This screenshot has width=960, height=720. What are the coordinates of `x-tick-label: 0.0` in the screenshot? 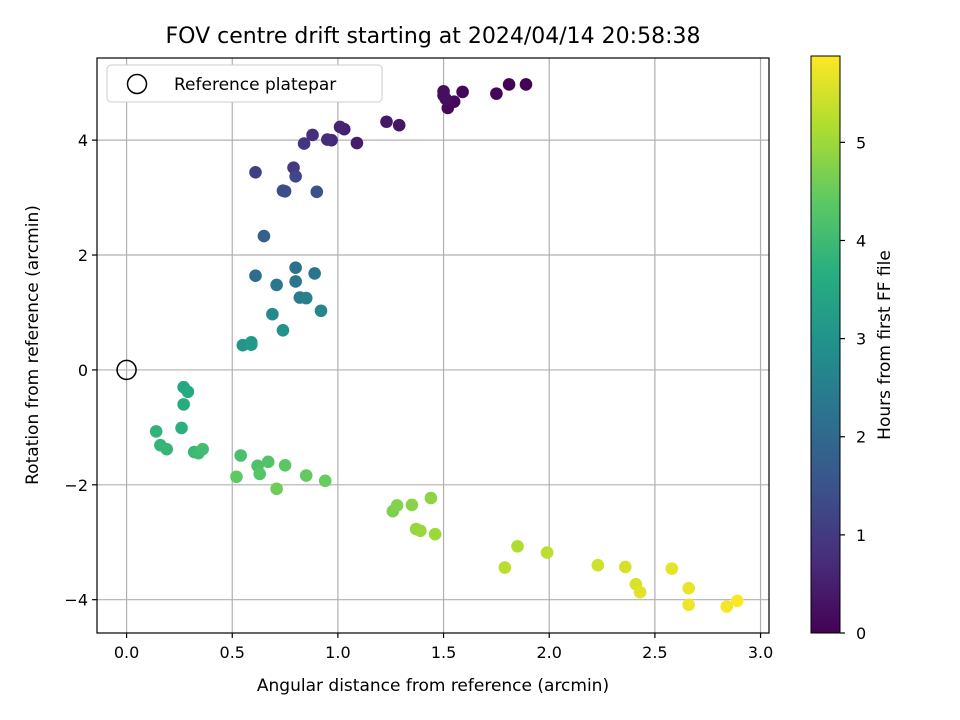 It's located at (126, 652).